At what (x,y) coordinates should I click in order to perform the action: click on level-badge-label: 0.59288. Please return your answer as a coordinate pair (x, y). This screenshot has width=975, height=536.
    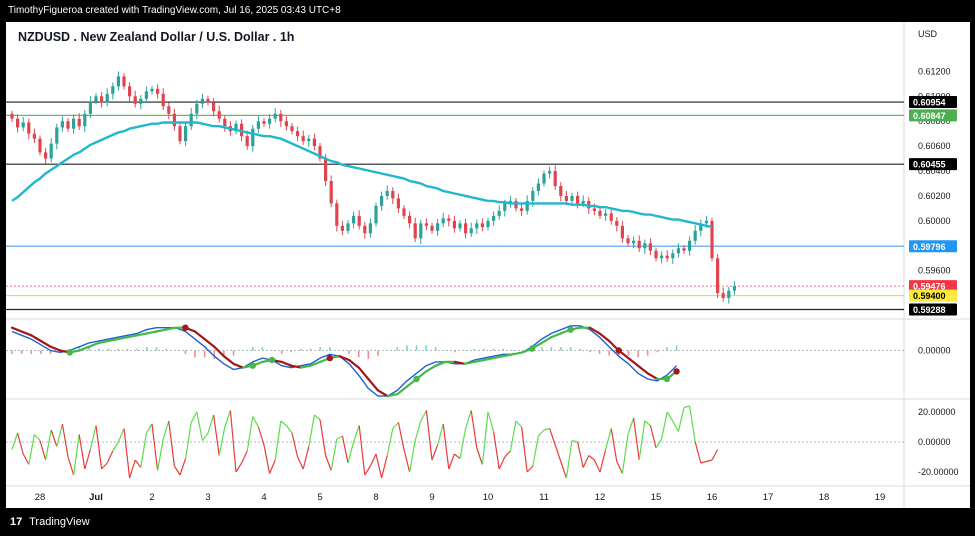
    Looking at the image, I should click on (929, 310).